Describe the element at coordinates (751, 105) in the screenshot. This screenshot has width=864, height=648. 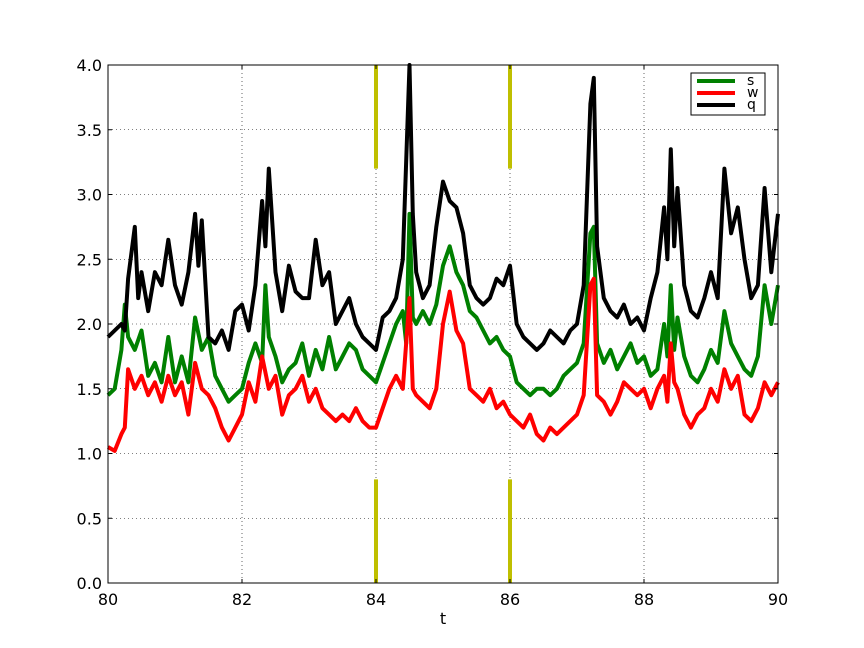
I see `legend-label-q: q` at that location.